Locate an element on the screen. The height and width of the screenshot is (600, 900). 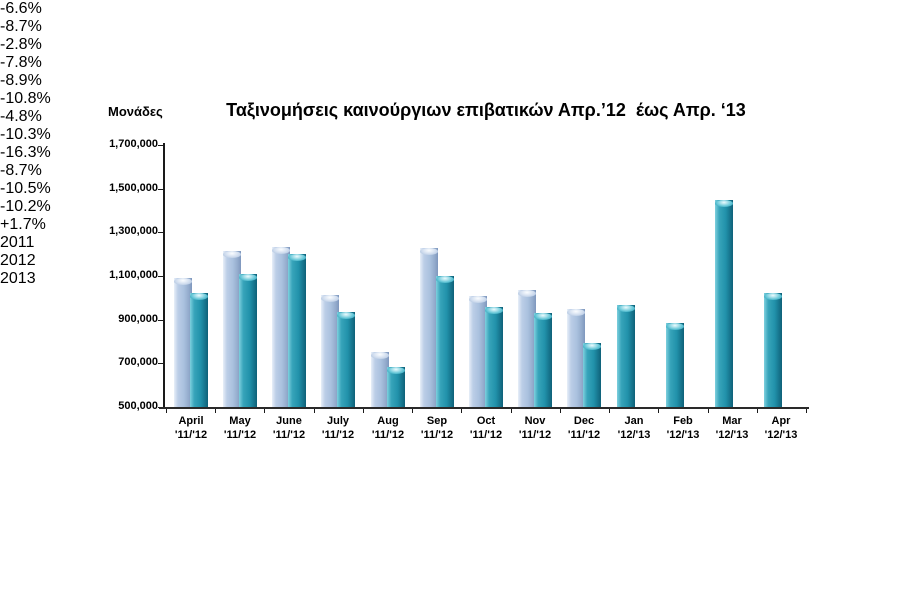
x-axis-label-sep: Sep '11/'12 is located at coordinates (437, 428).